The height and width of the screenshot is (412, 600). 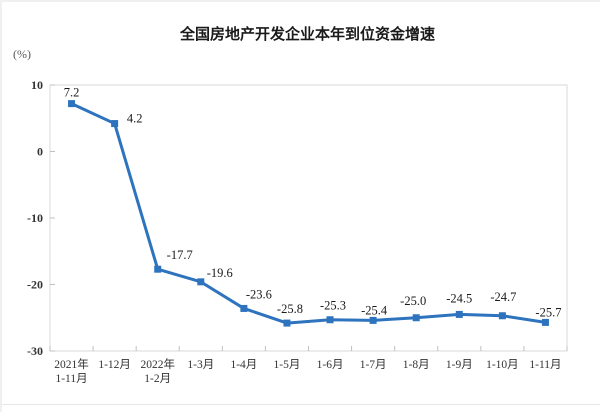 What do you see at coordinates (243, 365) in the screenshot?
I see `x-tick-label: 1-4月` at bounding box center [243, 365].